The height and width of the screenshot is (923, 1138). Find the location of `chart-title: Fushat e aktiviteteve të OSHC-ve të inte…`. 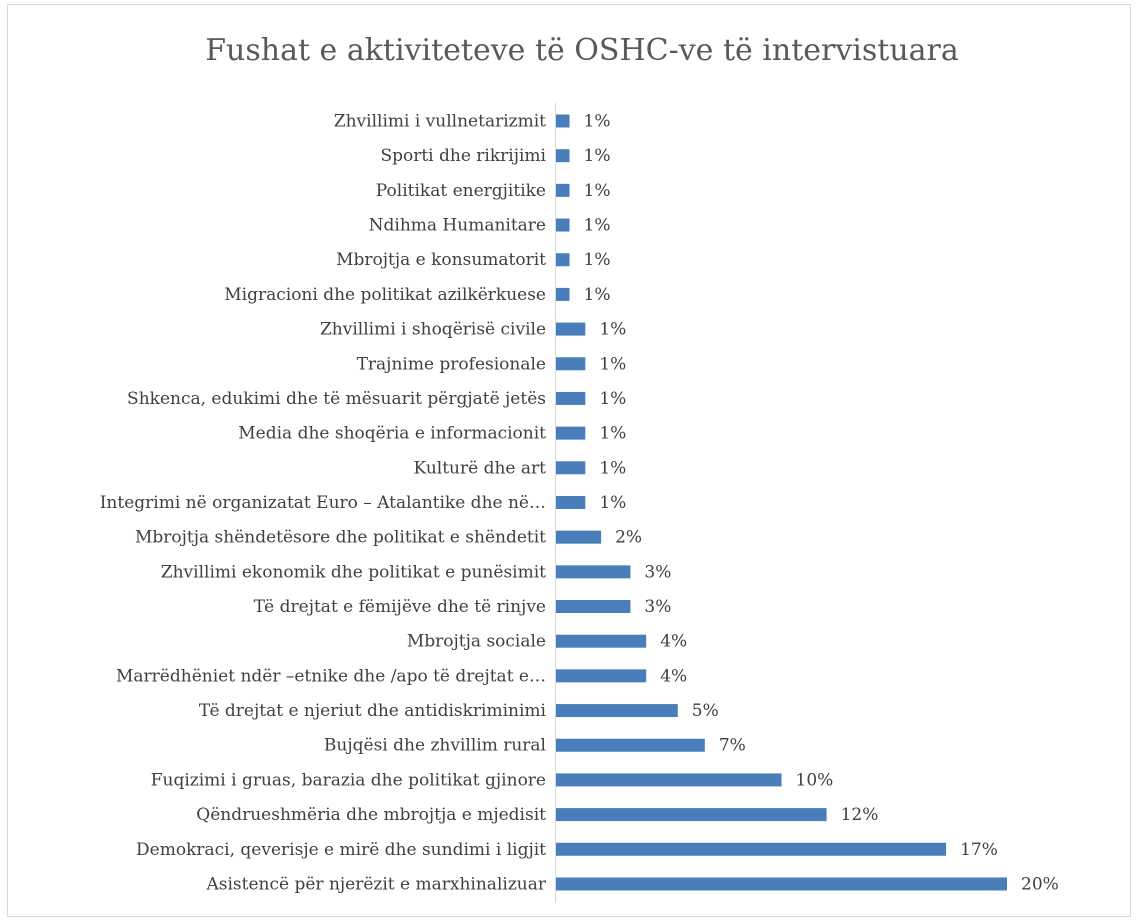

chart-title: Fushat e aktiviteteve të OSHC-ve të inte… is located at coordinates (582, 50).